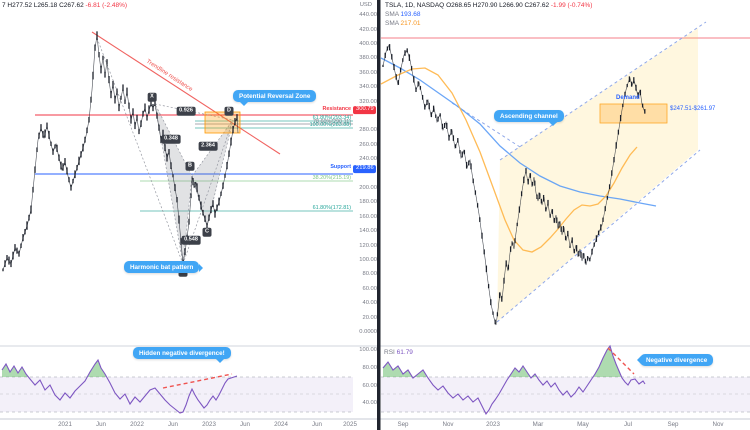 This screenshot has width=750, height=430. I want to click on price-tick: 420.00, so click(368, 30).